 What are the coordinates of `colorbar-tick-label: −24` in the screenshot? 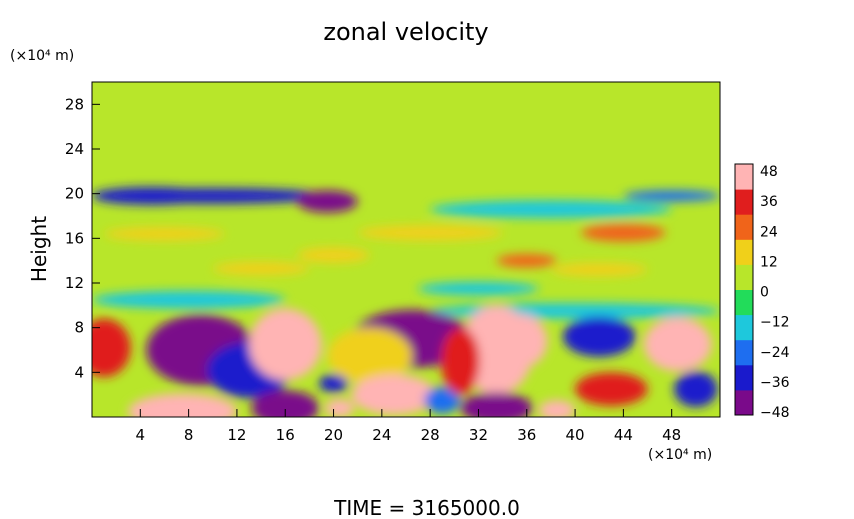 It's located at (775, 353).